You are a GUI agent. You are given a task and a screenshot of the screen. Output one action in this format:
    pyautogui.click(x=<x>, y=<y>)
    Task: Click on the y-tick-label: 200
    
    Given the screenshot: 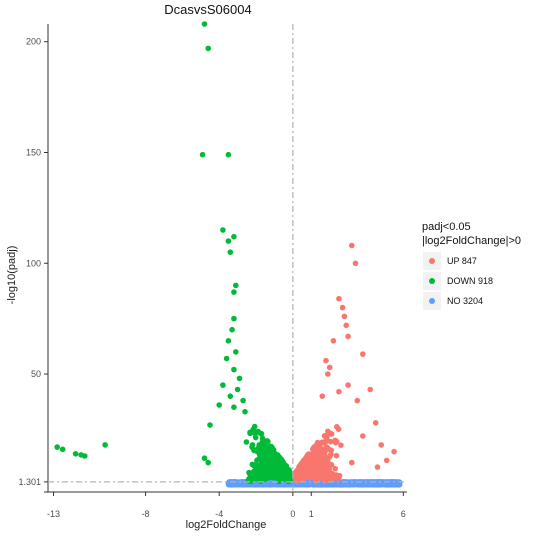 What is the action you would take?
    pyautogui.click(x=33, y=42)
    